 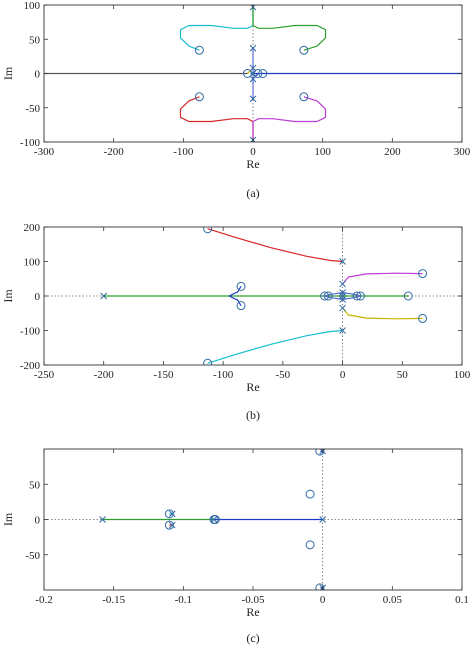 I want to click on x-axis-label-a: Re, so click(x=252, y=164).